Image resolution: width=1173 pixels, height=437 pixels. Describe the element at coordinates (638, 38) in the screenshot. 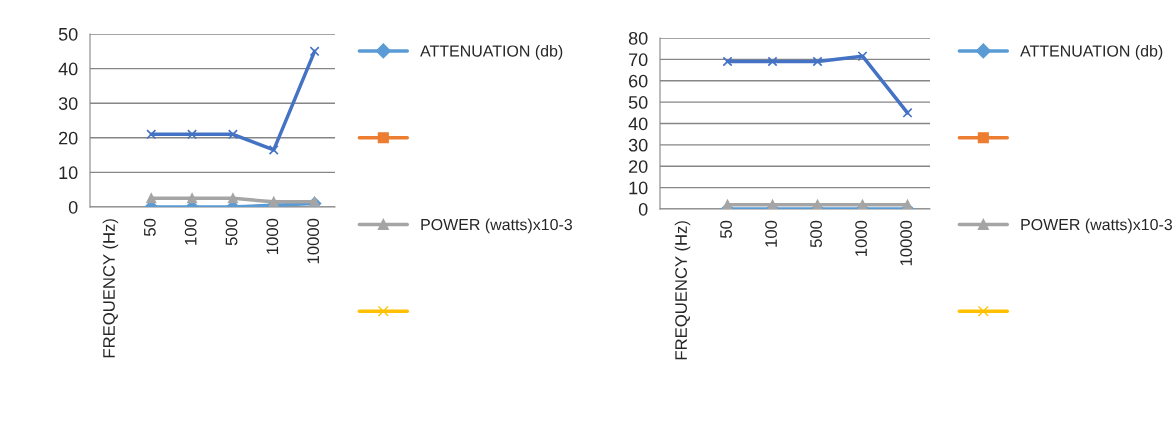

I see `y-tick-label: 80` at that location.